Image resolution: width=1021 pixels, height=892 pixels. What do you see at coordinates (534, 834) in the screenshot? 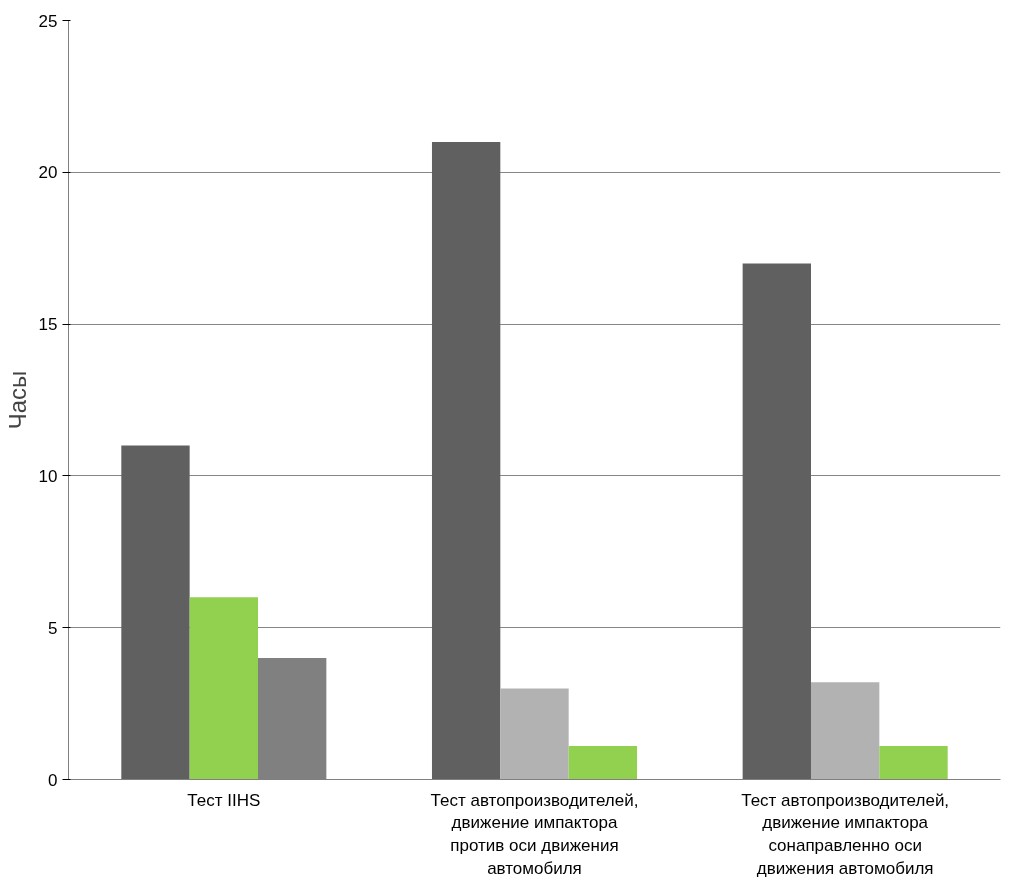
I see `x-tick-label: Тест автопроизводителей, движение импактора против оси движения автомобиля` at bounding box center [534, 834].